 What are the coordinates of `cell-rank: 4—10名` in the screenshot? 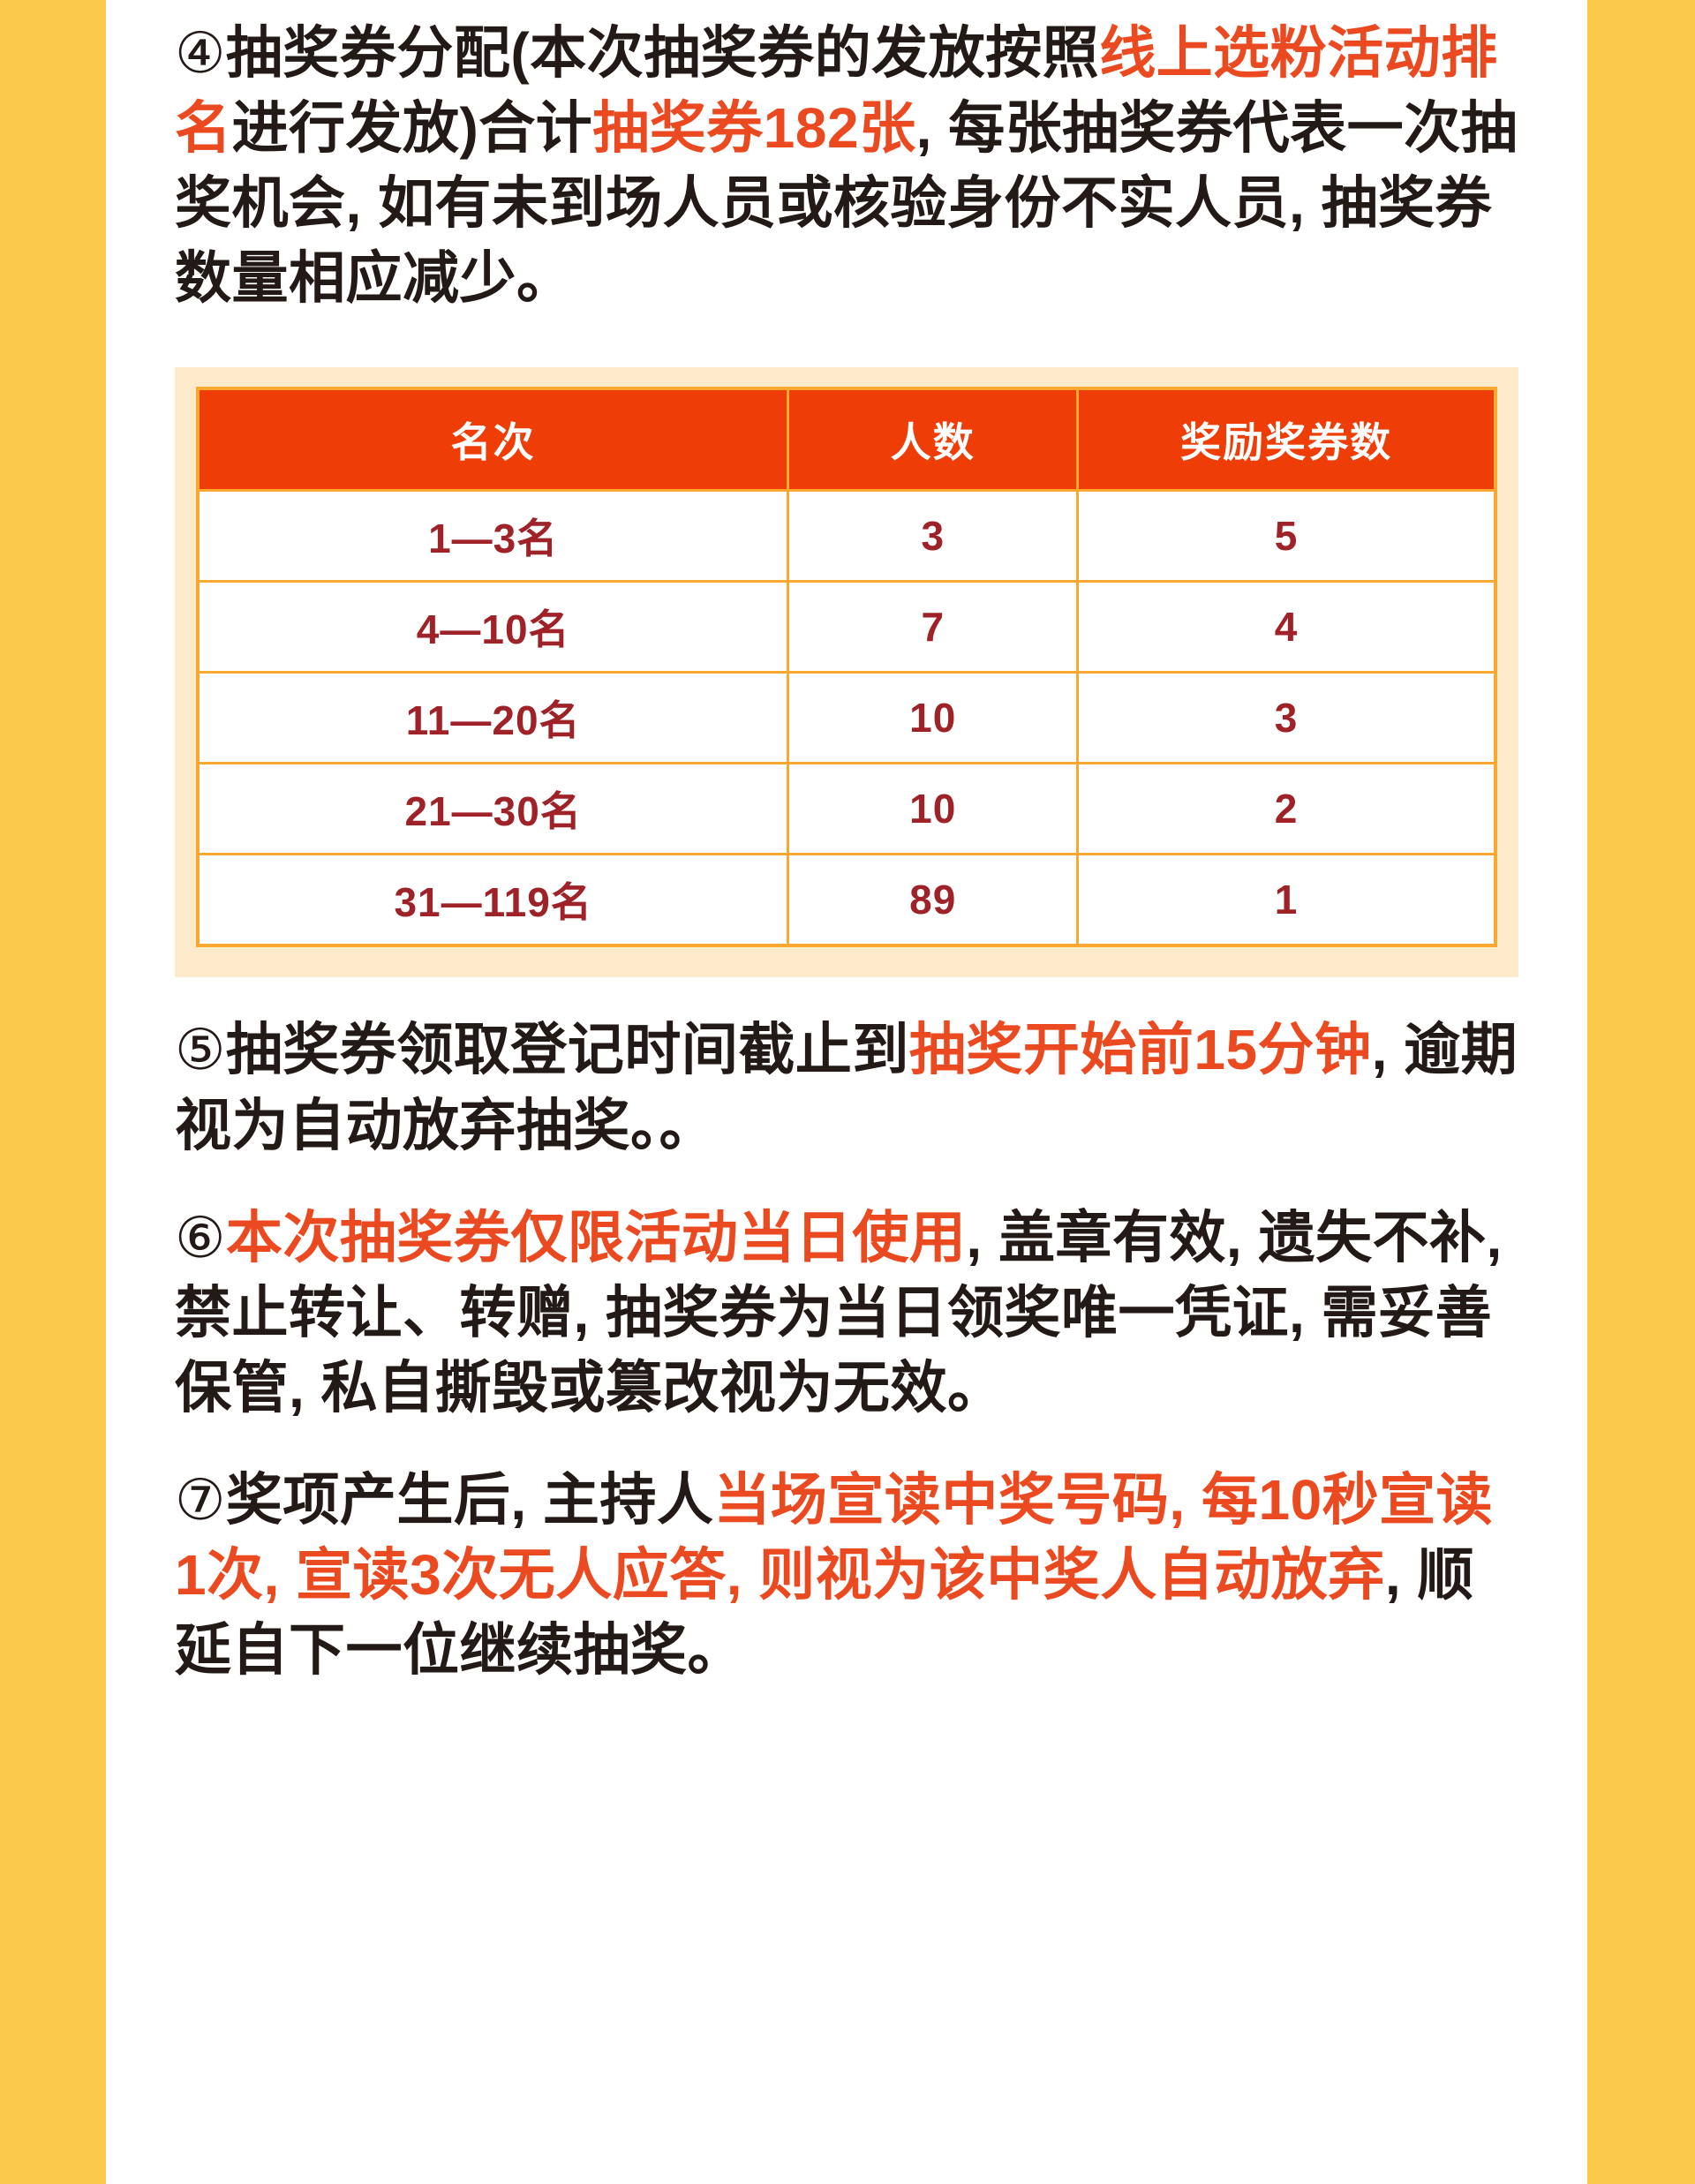 It's located at (493, 627).